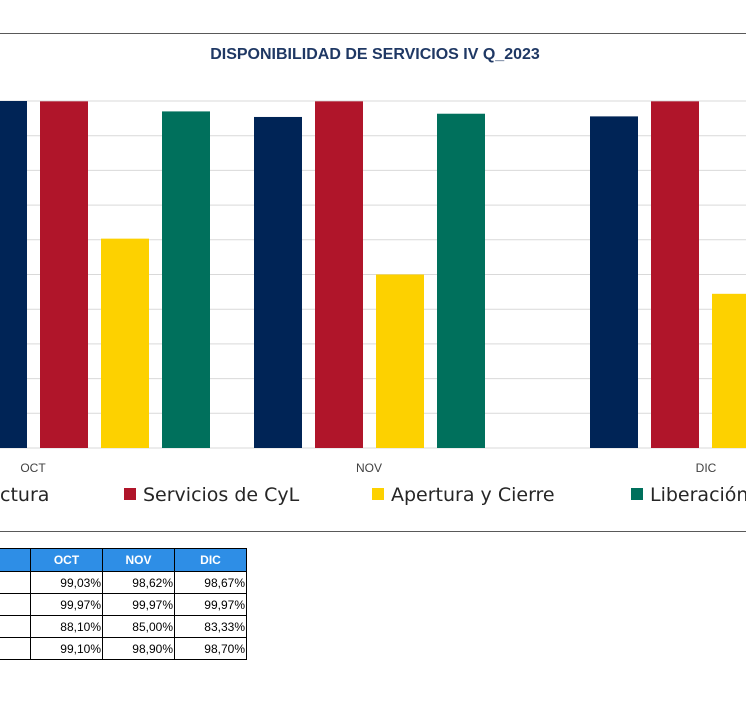 This screenshot has width=746, height=720. I want to click on table-row: 99,10% 98,90% 98,70%, so click(123, 648).